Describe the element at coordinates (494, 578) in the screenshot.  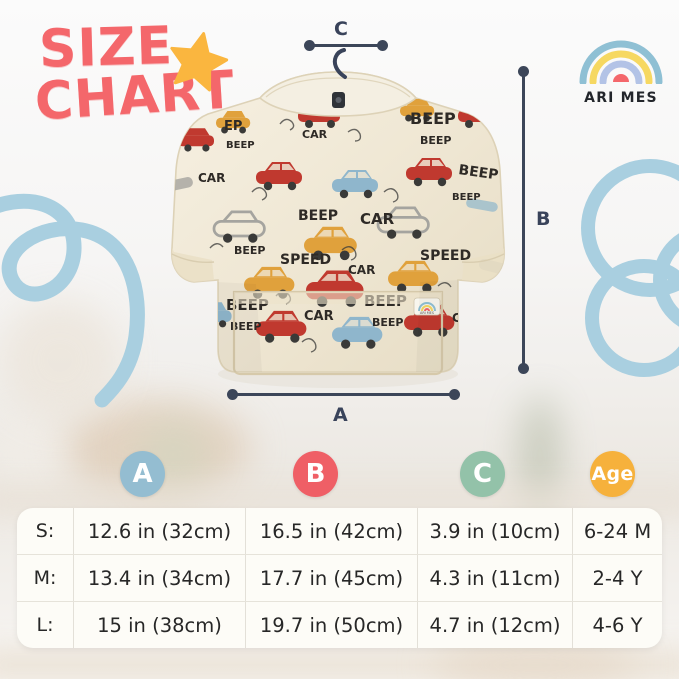
I see `cell-c: 4.3 in (11cm)` at that location.